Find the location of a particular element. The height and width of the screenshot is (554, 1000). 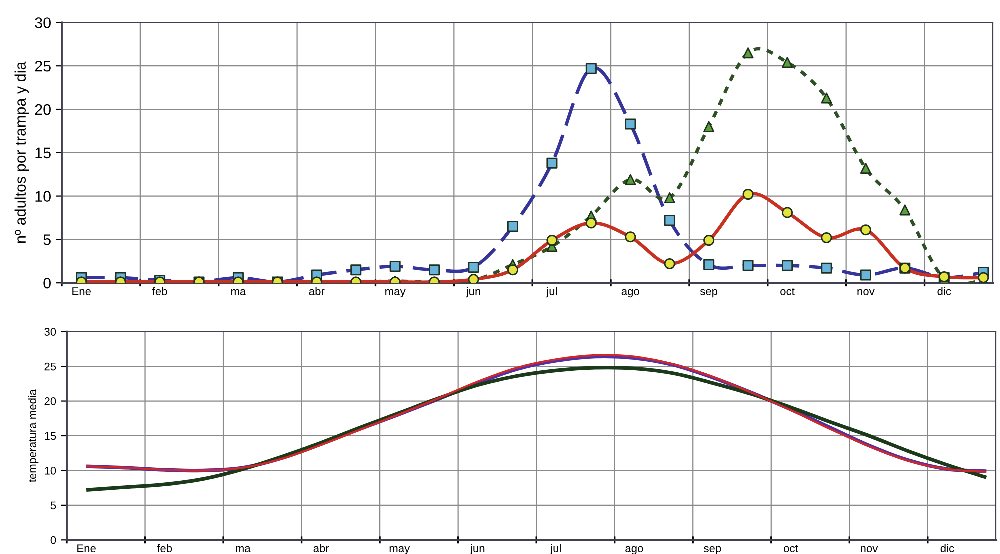

y-axis-title: temperatura media is located at coordinates (33, 435).